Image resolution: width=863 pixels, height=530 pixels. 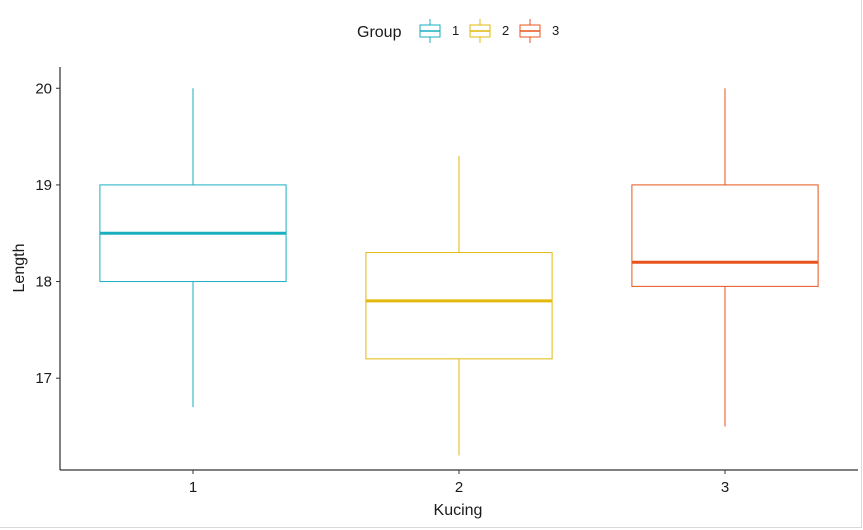 What do you see at coordinates (439, 31) in the screenshot?
I see `legend-entry-1: 1` at bounding box center [439, 31].